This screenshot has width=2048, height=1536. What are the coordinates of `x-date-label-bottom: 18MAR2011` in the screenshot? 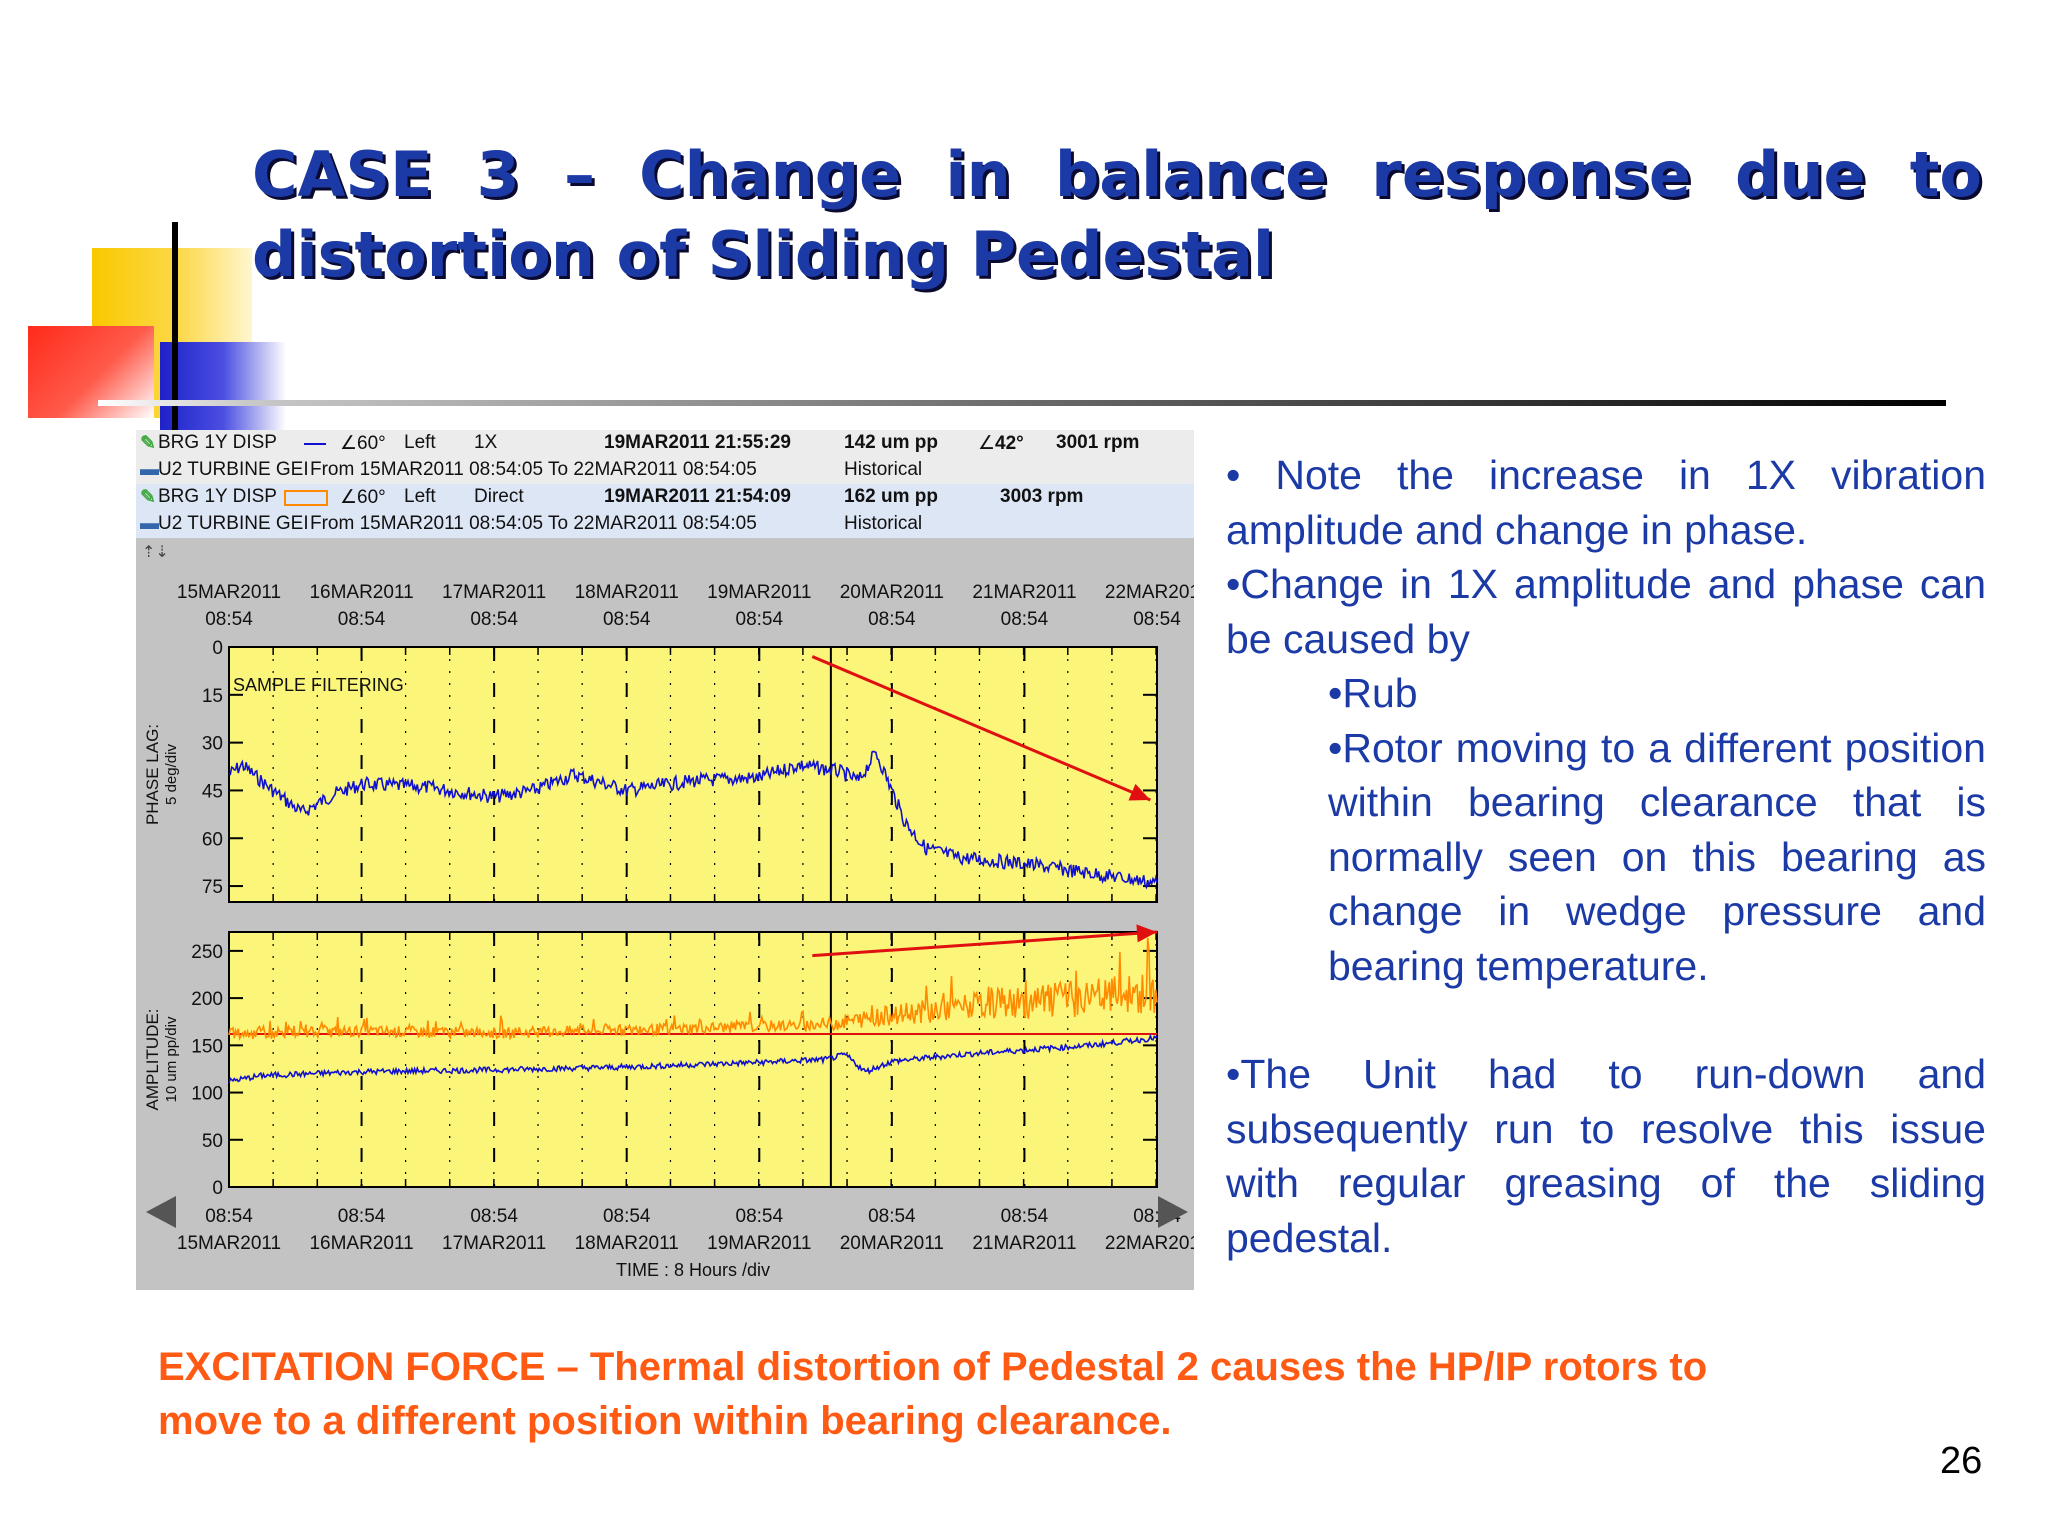 It's located at (627, 1243).